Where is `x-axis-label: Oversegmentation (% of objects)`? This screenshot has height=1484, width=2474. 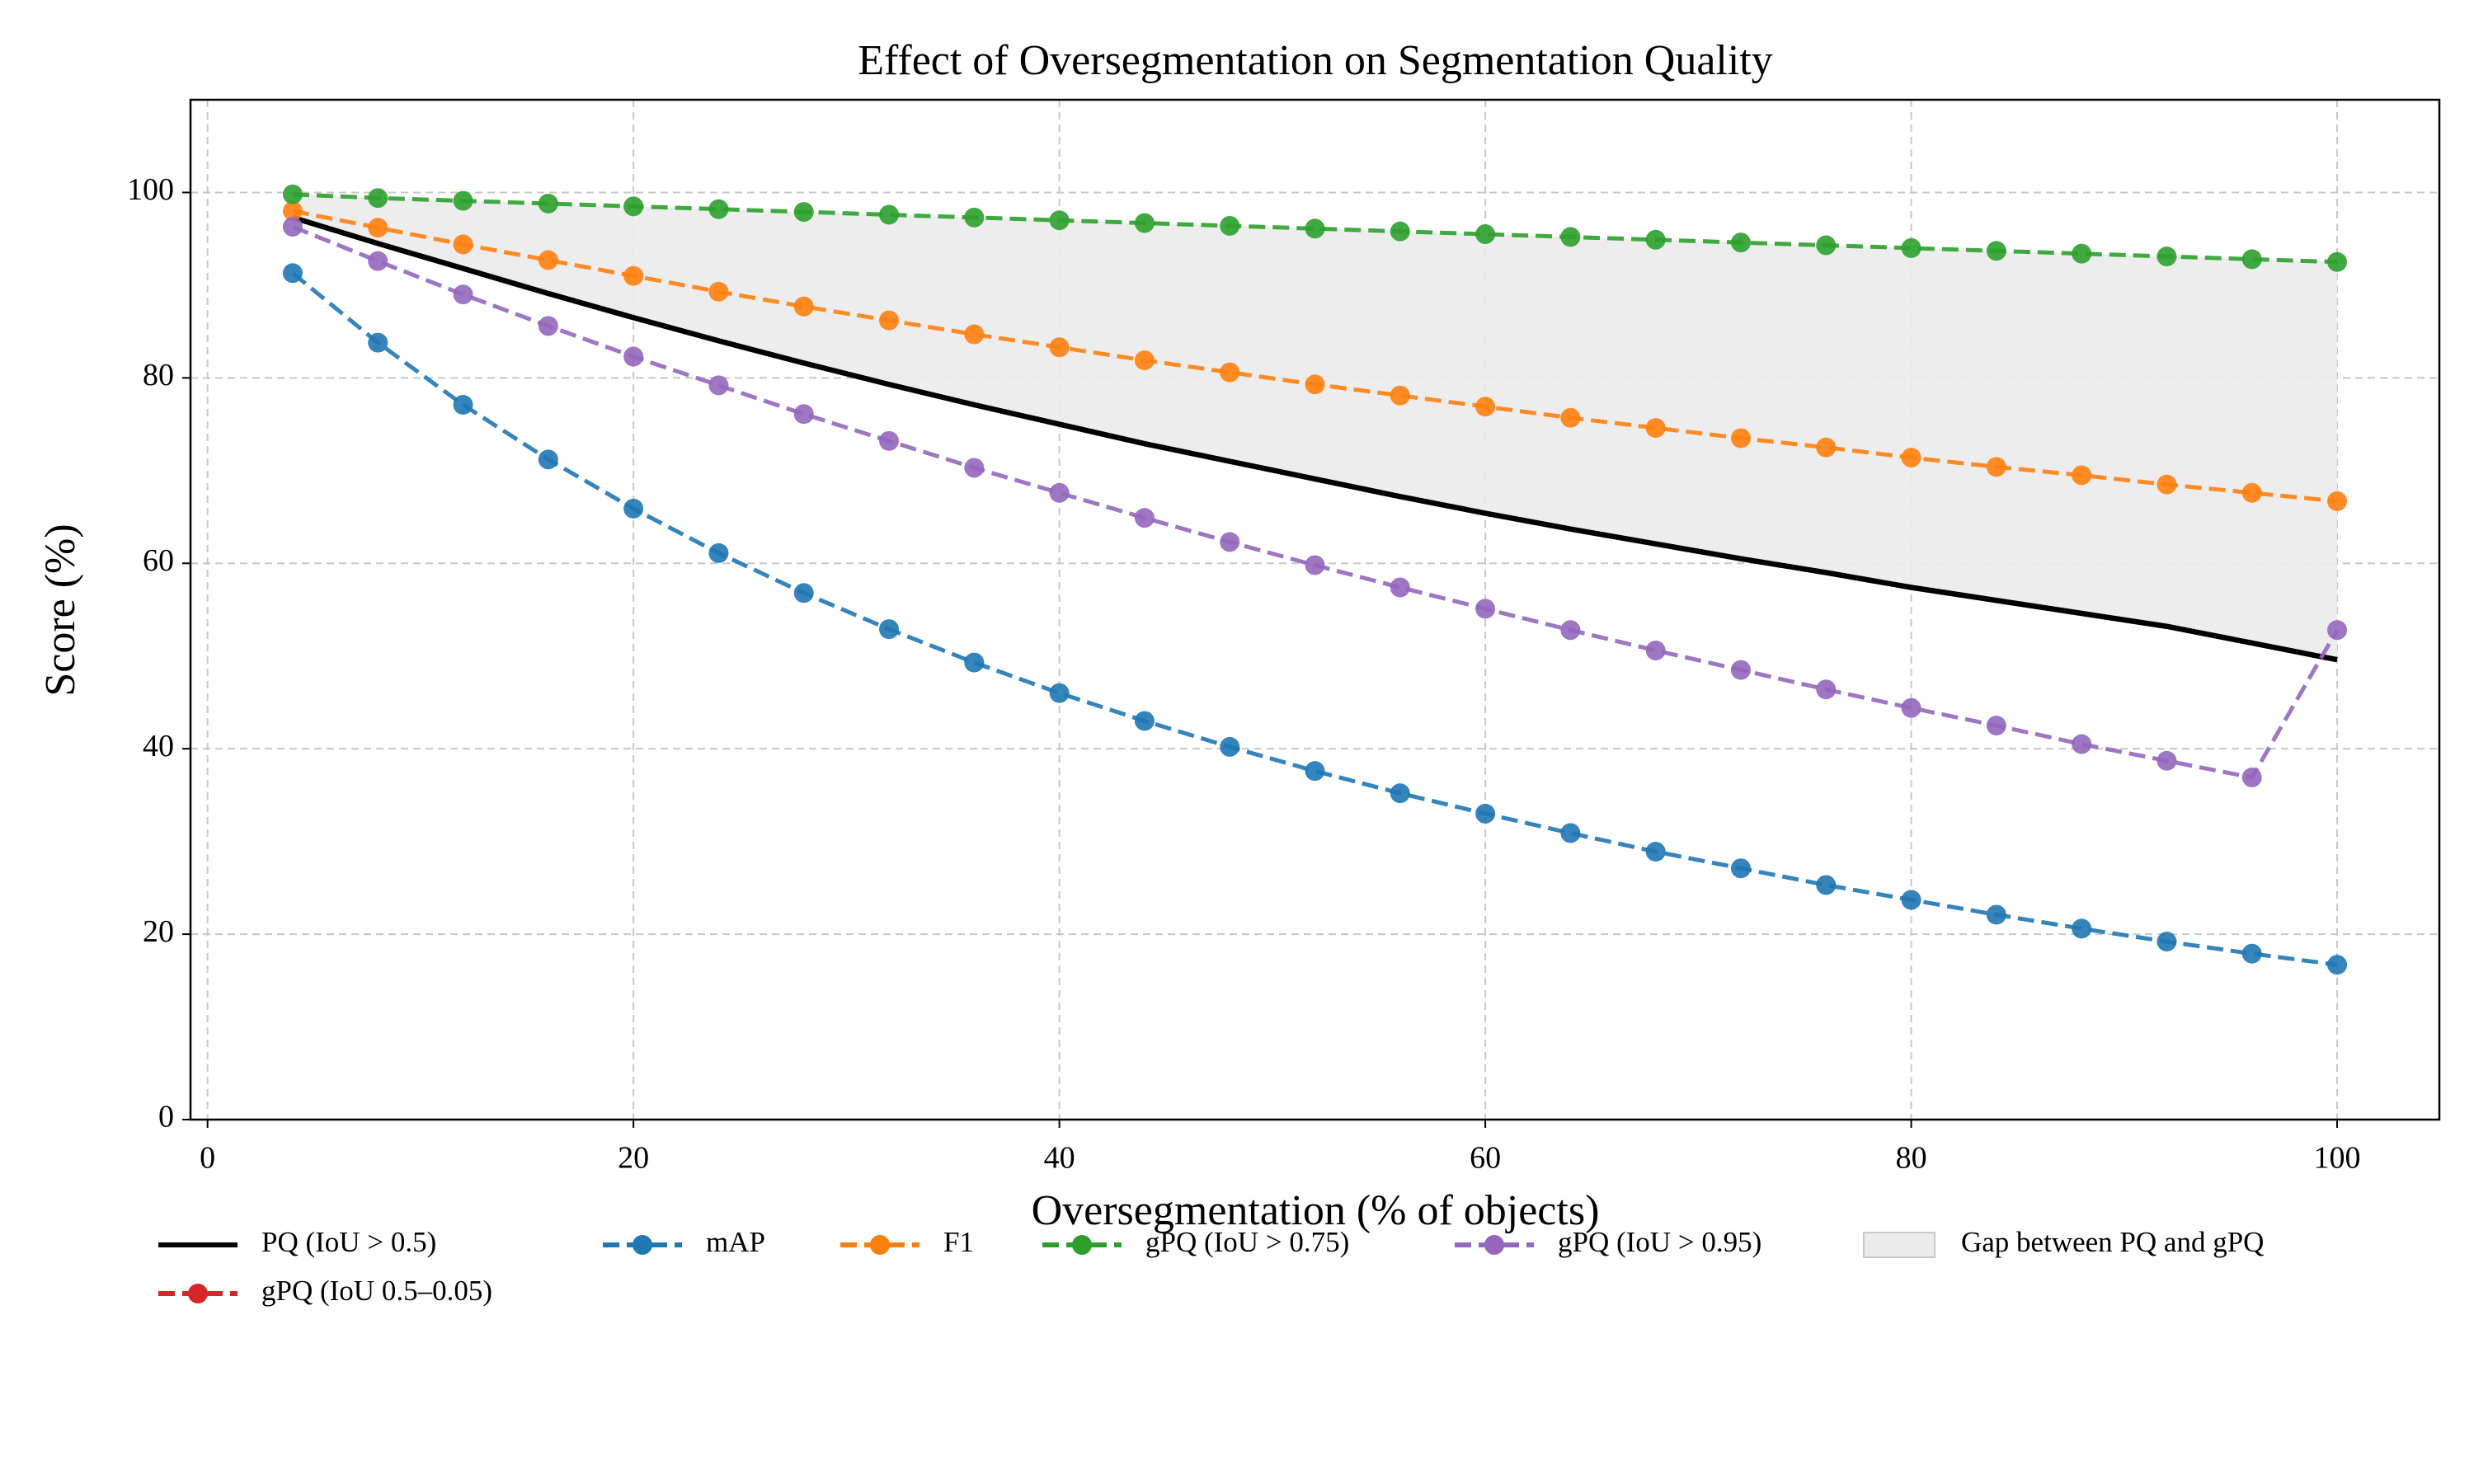 x-axis-label: Oversegmentation (% of objects) is located at coordinates (1316, 1210).